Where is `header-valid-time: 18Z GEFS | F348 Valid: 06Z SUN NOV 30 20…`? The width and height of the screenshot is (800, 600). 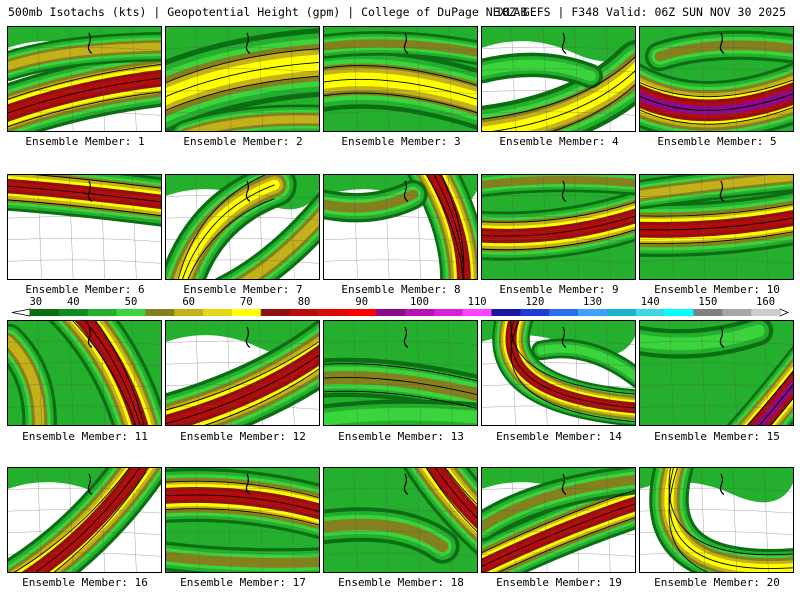
header-valid-time: 18Z GEFS | F348 Valid: 06Z SUN NOV 30 20… is located at coordinates (640, 12).